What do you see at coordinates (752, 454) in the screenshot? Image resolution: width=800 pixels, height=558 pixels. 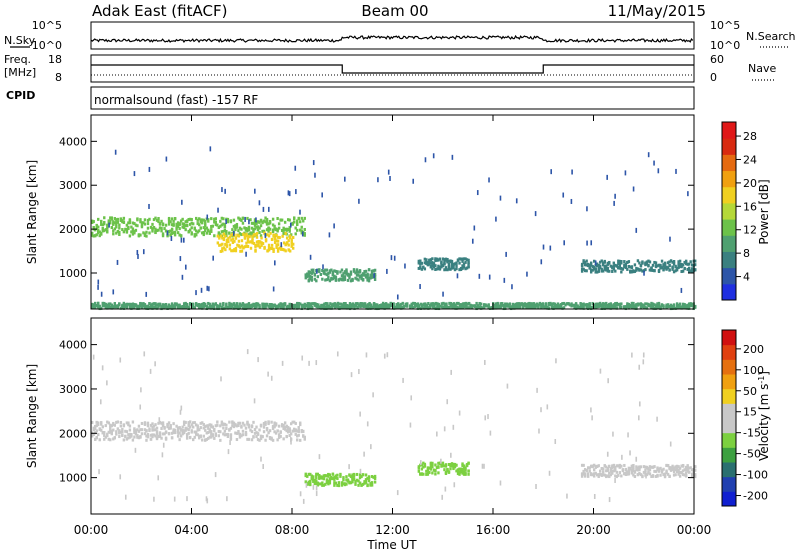 I see `colorbar-tick-label: -50` at bounding box center [752, 454].